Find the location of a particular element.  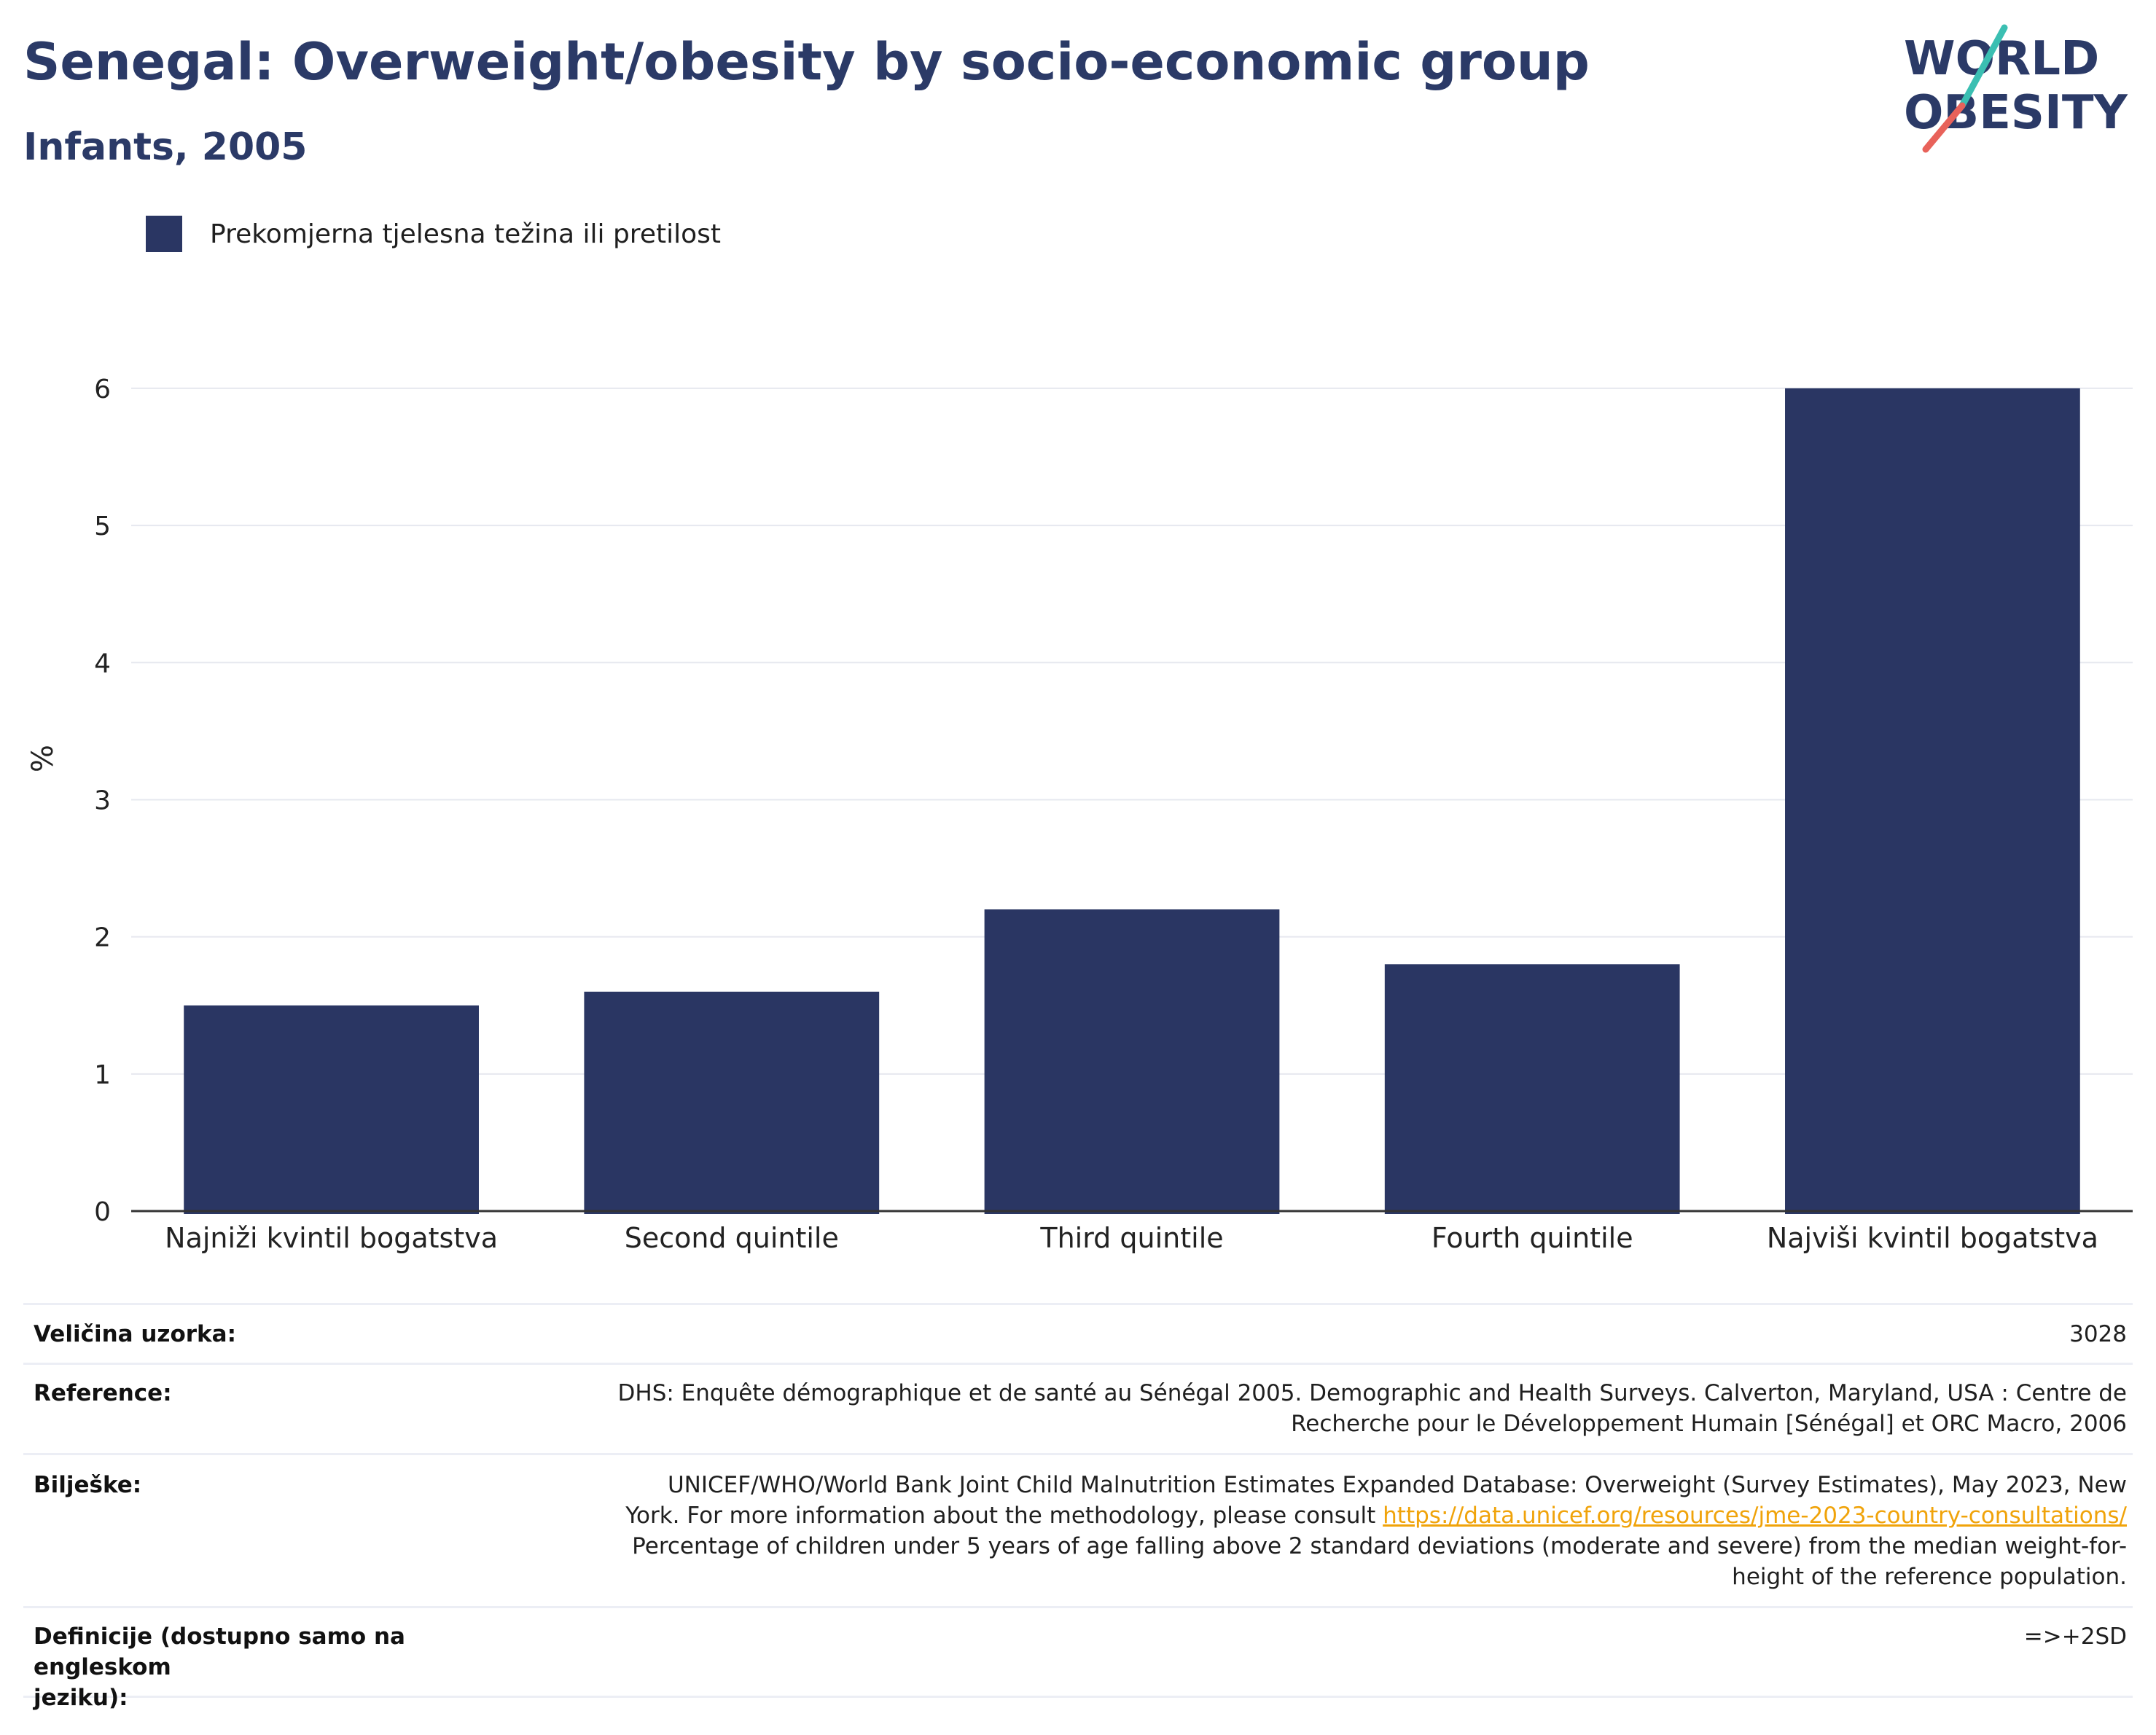

y-tick-label: 1 is located at coordinates (102, 1075).